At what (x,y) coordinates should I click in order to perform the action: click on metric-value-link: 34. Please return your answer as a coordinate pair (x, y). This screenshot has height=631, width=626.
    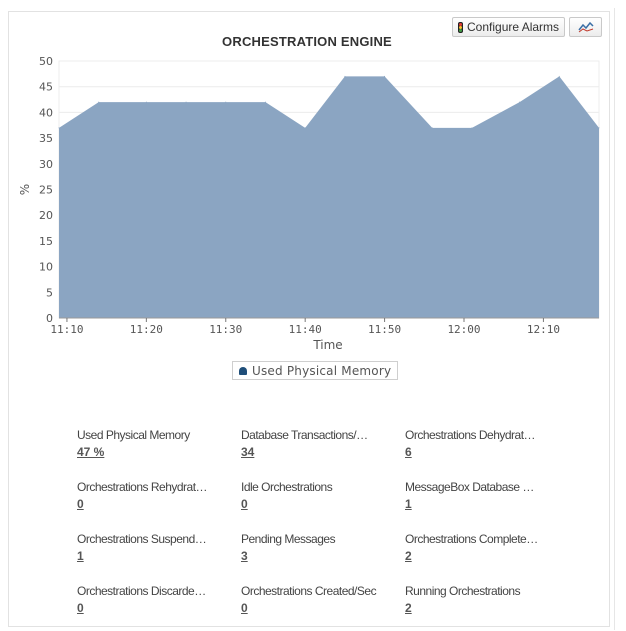
    Looking at the image, I should click on (248, 452).